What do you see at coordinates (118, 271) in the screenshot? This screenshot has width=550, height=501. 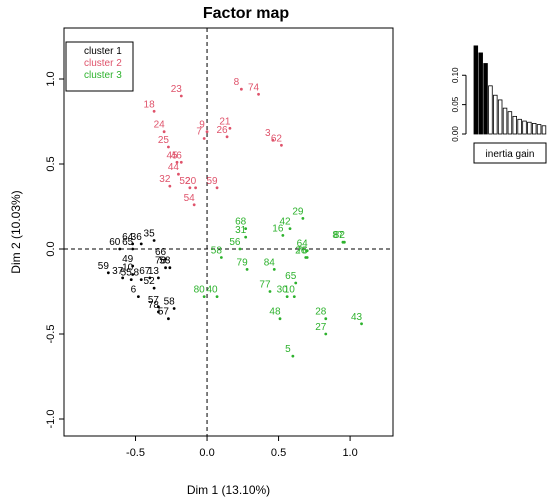 I see `point-label: 37` at bounding box center [118, 271].